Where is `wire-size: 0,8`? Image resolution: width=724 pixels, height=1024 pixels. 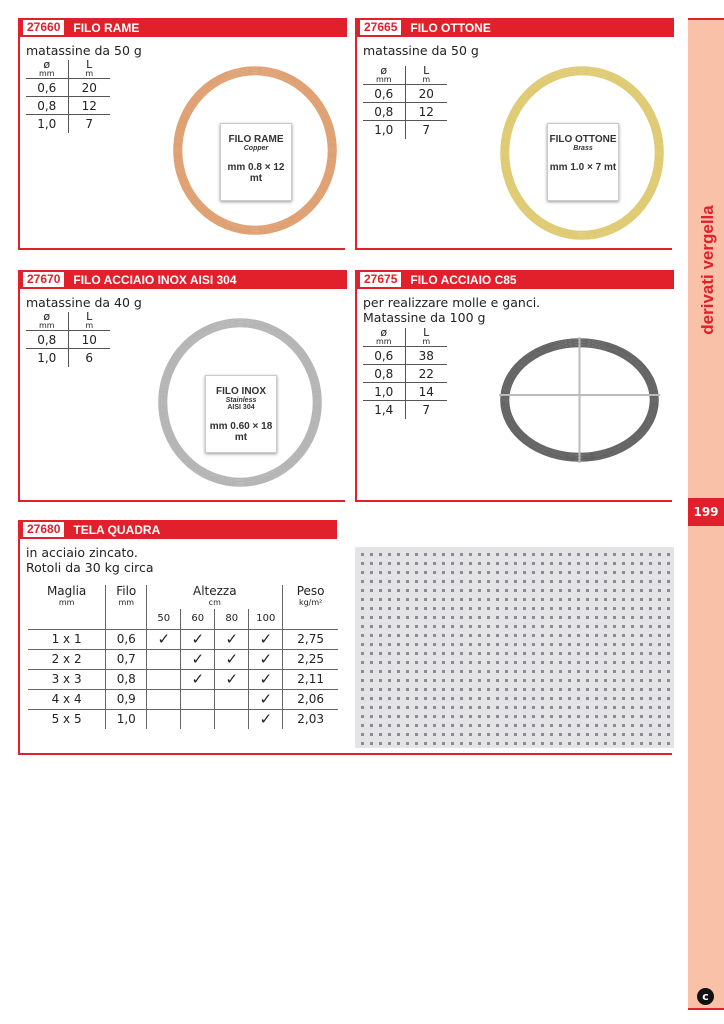
wire-size: 0,8 is located at coordinates (126, 679).